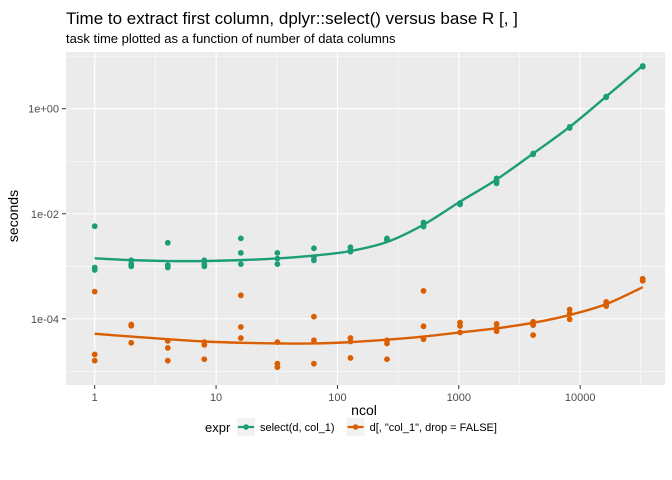 This screenshot has height=480, width=672. What do you see at coordinates (218, 427) in the screenshot?
I see `legend-title: expr` at bounding box center [218, 427].